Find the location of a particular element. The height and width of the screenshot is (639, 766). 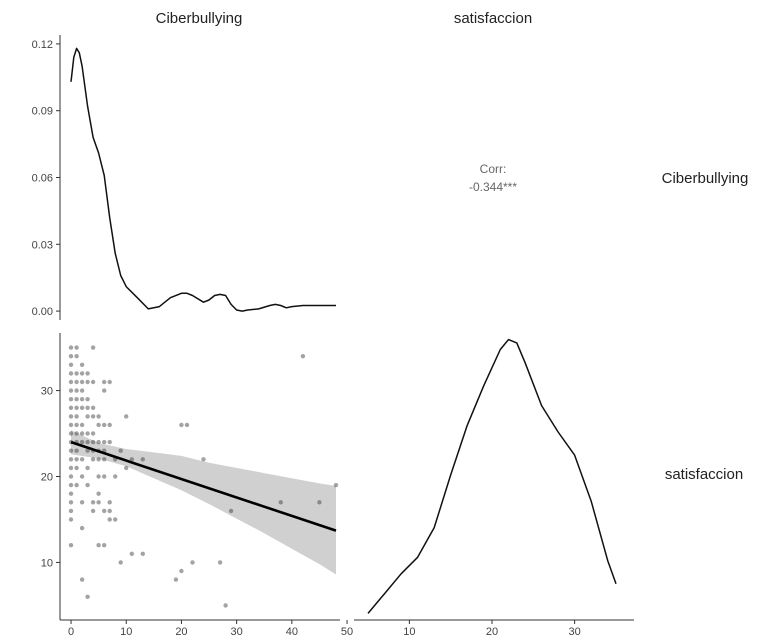

regression-line is located at coordinates (203, 486).